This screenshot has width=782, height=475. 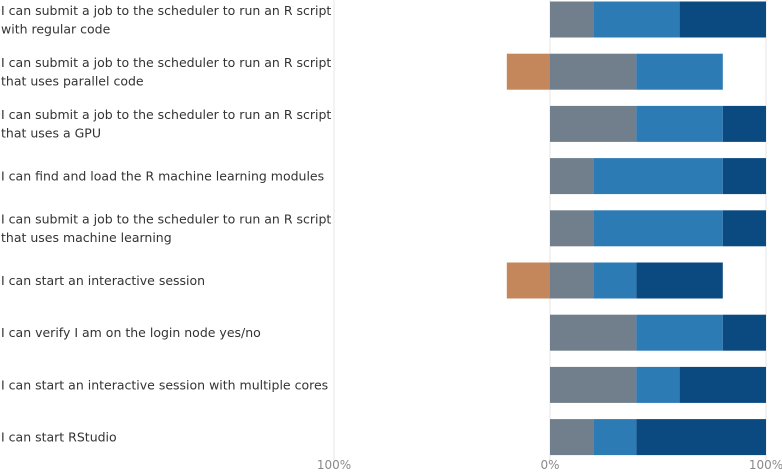 What do you see at coordinates (679, 332) in the screenshot?
I see `bar-6-agree` at bounding box center [679, 332].